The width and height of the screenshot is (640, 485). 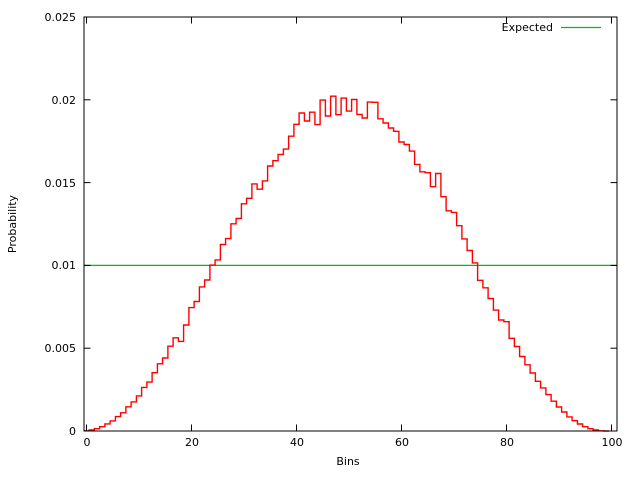 I want to click on y-axis-tick-labels: 0 0.005 0.01 0.015 0.02 0.025, so click(x=61, y=224).